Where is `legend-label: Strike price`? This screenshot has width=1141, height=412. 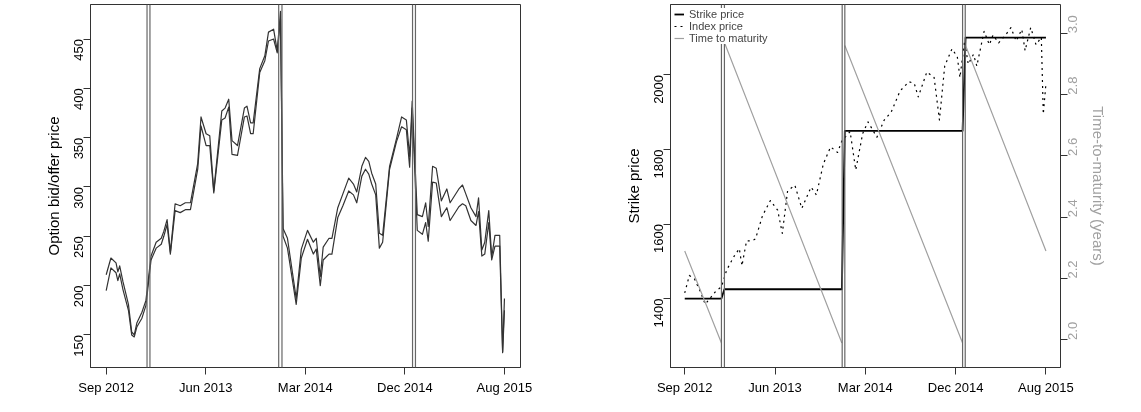
legend-label: Strike price is located at coordinates (717, 14).